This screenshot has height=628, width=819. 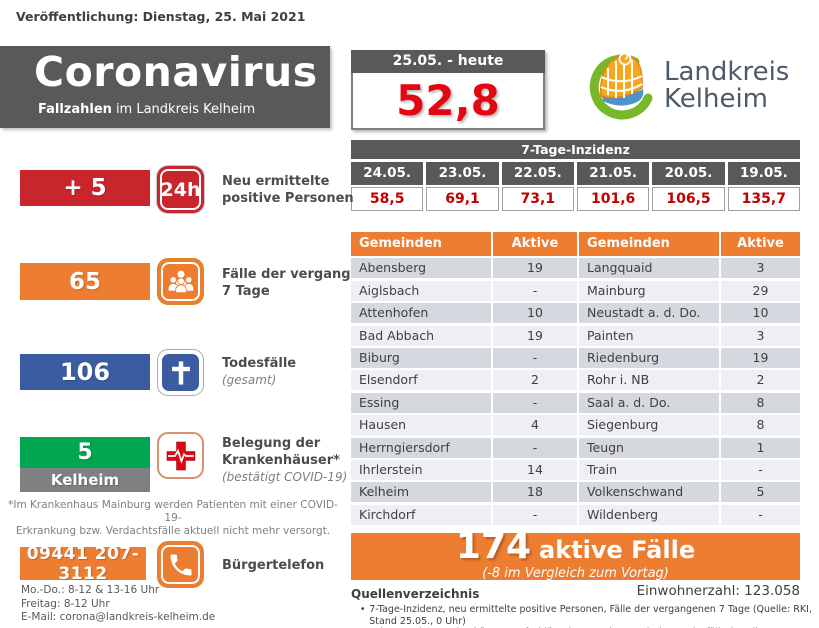 I want to click on table-row: Hausen 4 Siegenburg 8, so click(x=575, y=425).